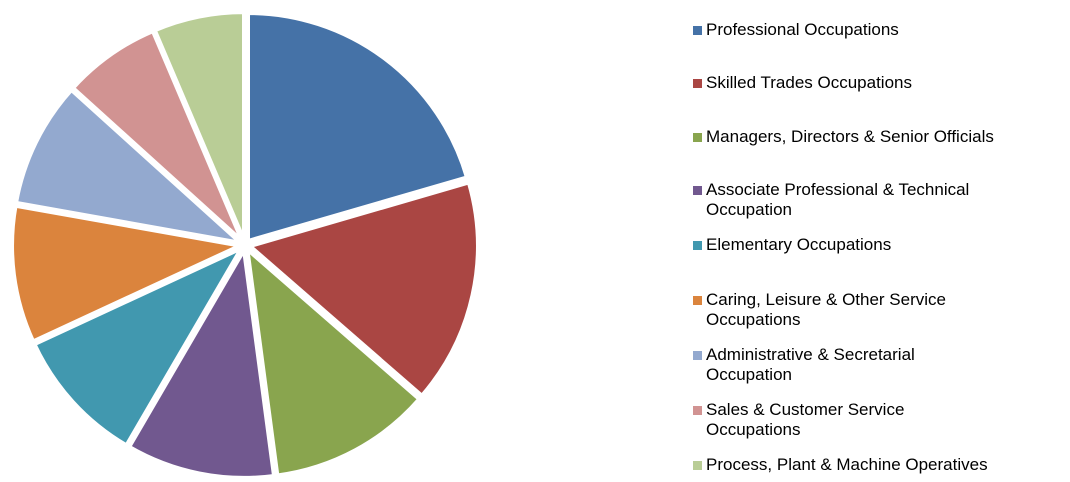  I want to click on legend-label: Process, Plant & Machine Operatives, so click(847, 464).